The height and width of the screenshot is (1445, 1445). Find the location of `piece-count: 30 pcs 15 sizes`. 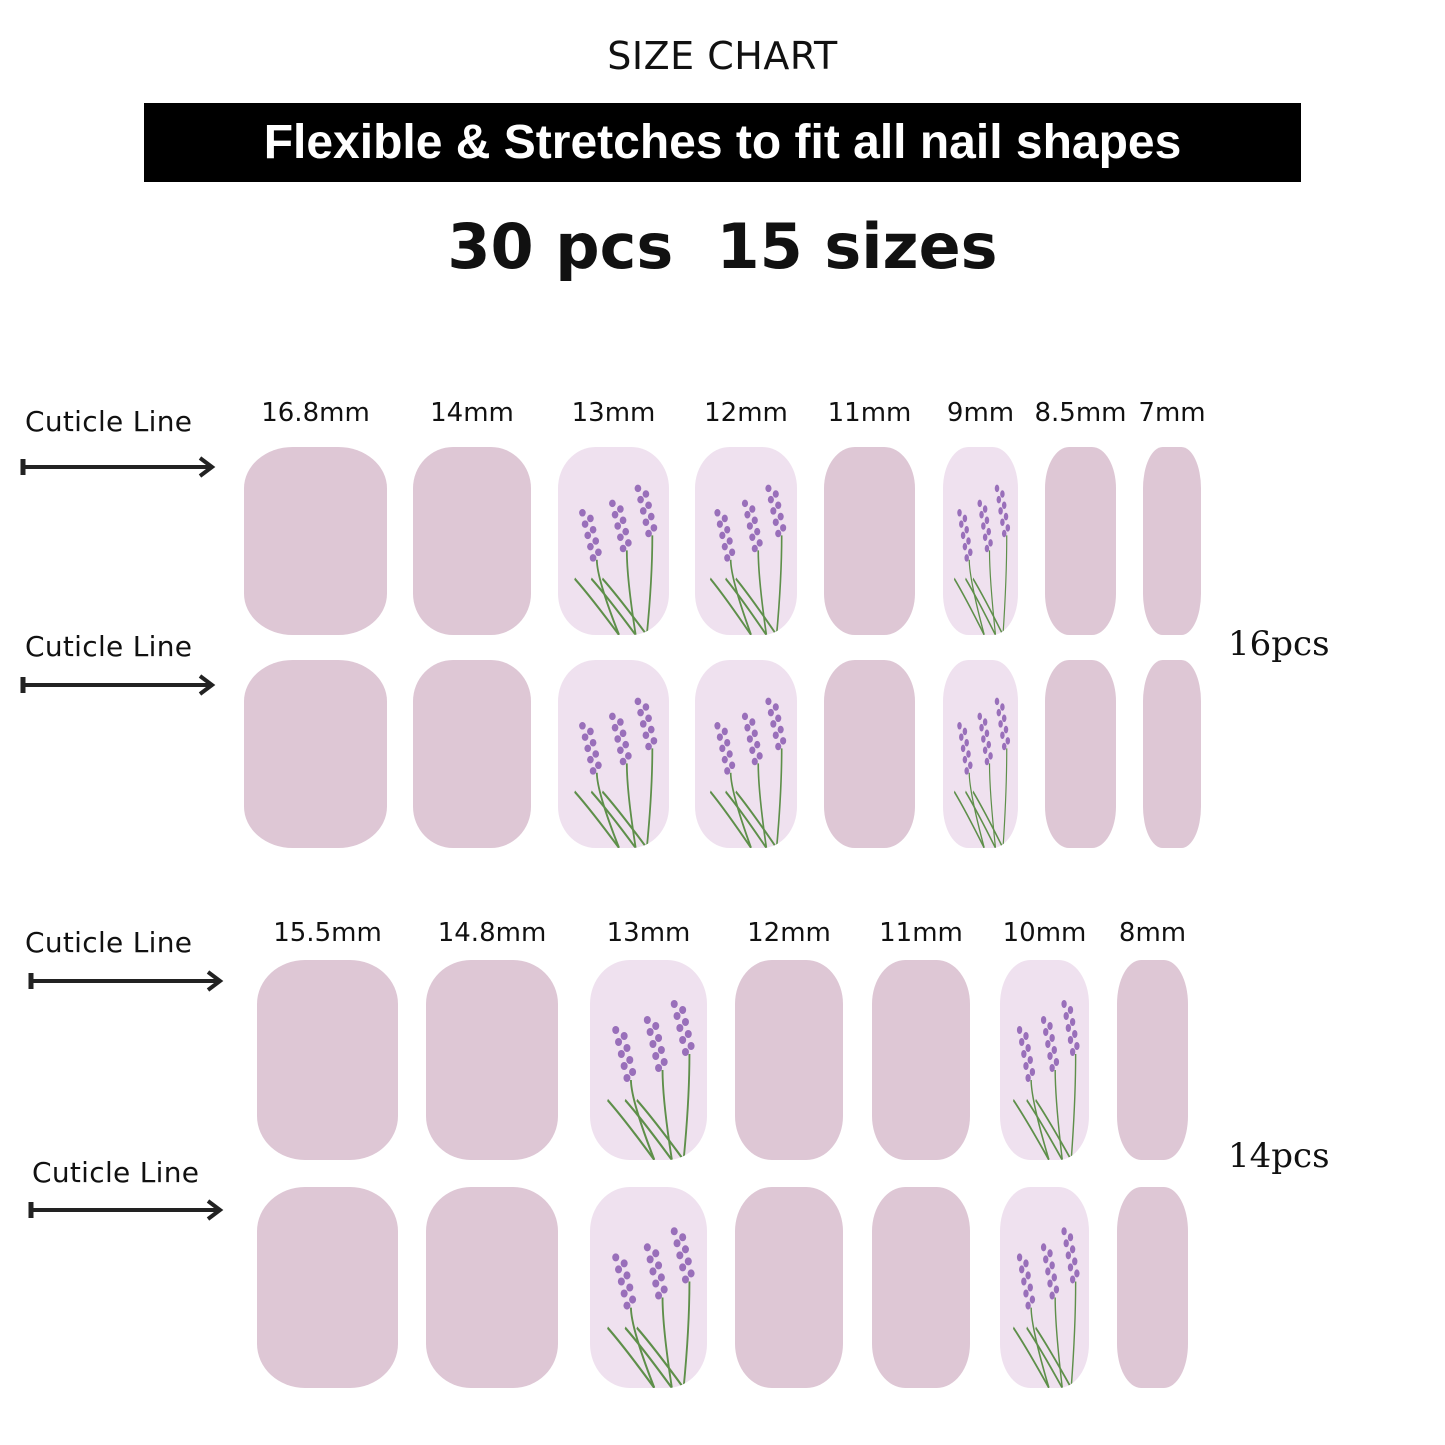

piece-count: 30 pcs 15 sizes is located at coordinates (722, 246).